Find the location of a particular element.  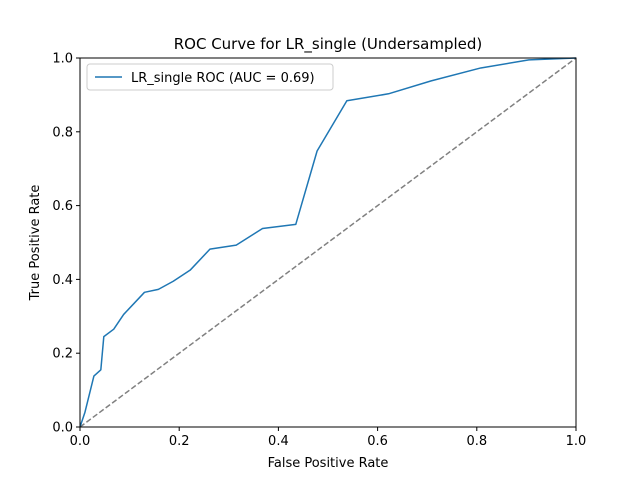

x-axis-label: False Positive Rate is located at coordinates (328, 463).